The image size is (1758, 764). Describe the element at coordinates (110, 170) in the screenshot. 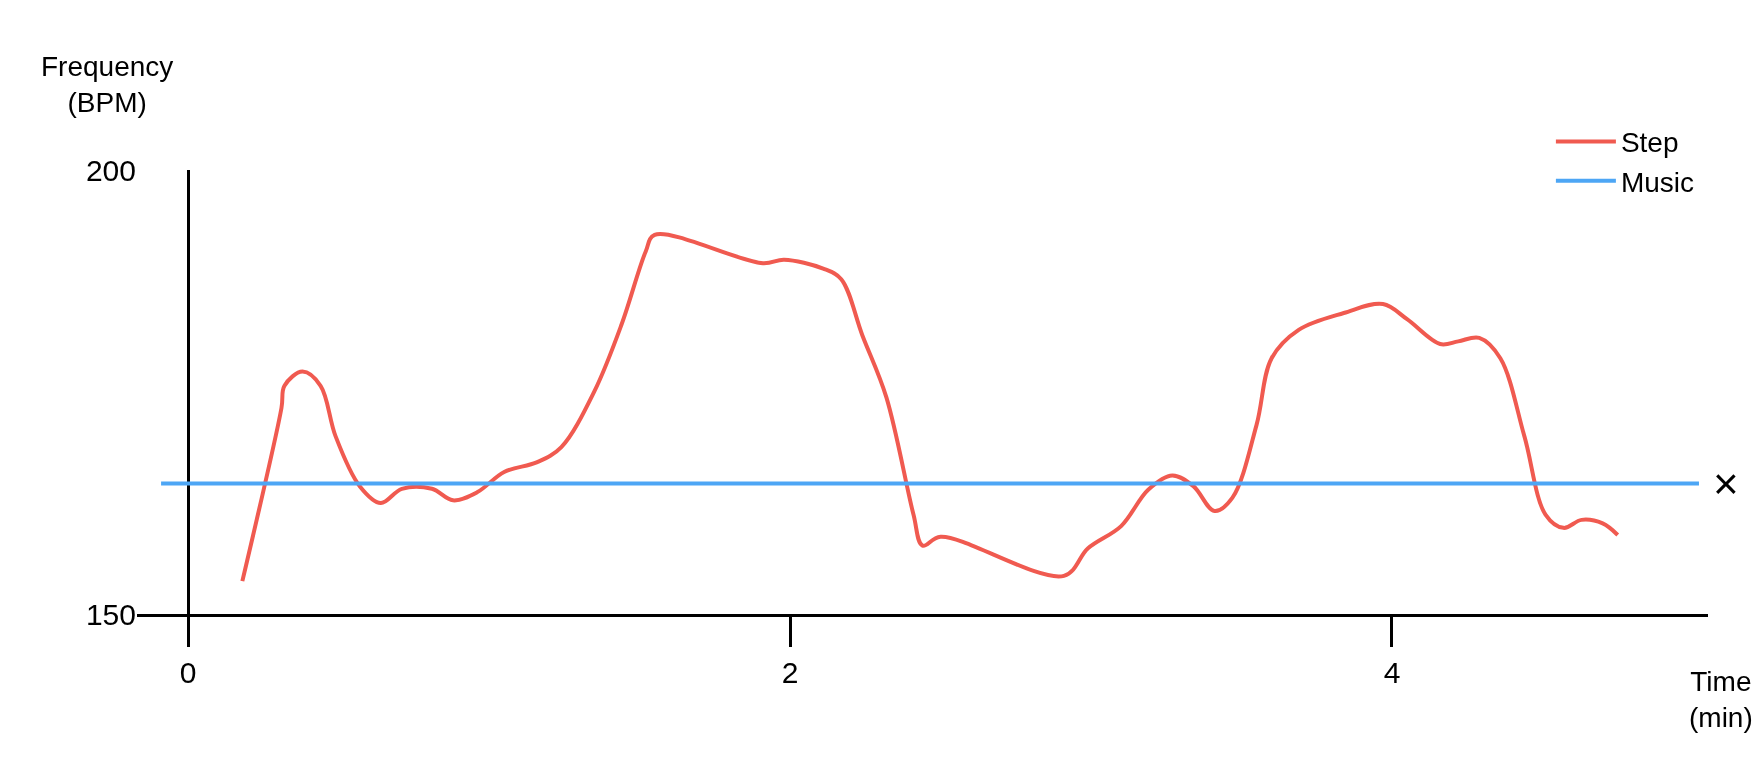

I see `y-tick-label: 200` at that location.